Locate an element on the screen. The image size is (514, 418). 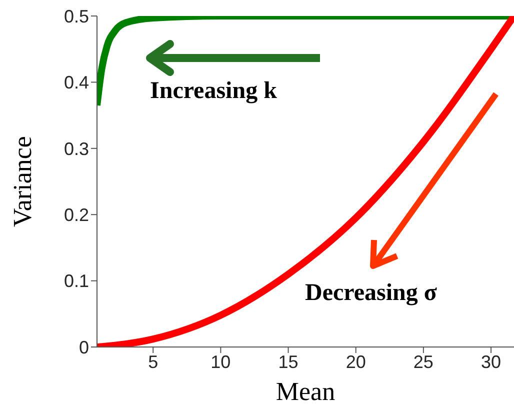
y-tick-label: 0.3 is located at coordinates (76, 148).